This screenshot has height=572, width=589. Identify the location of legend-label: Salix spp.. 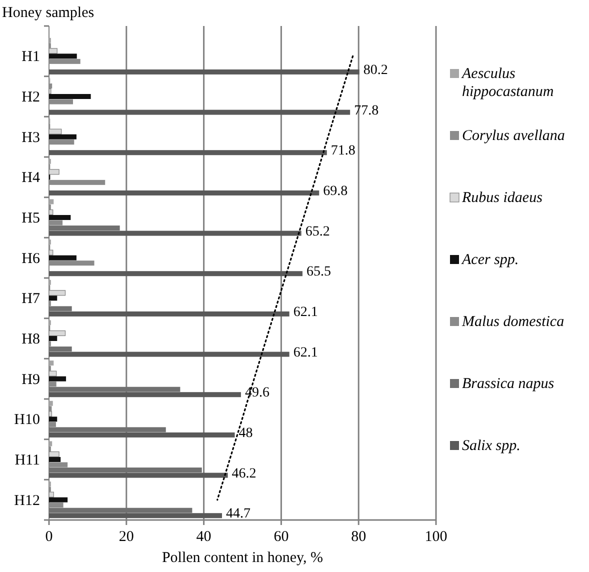
(491, 446).